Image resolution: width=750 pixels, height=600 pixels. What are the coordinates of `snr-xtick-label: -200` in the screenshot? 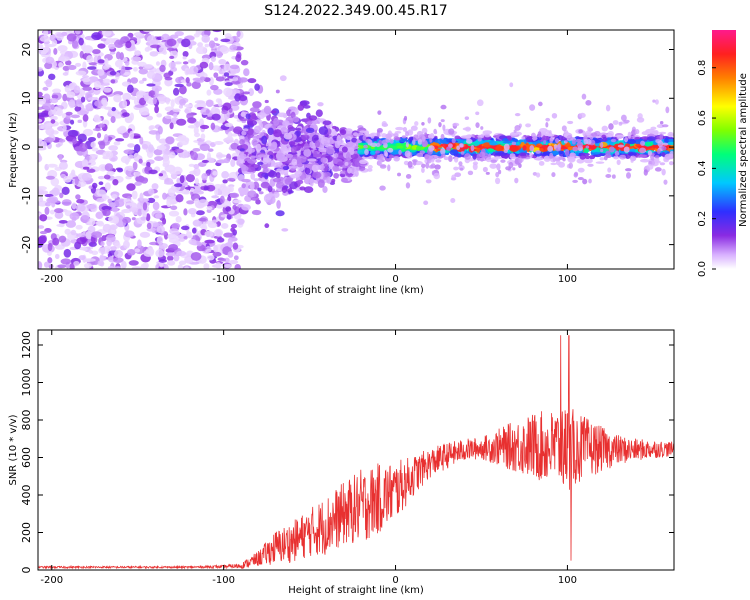 It's located at (51, 580).